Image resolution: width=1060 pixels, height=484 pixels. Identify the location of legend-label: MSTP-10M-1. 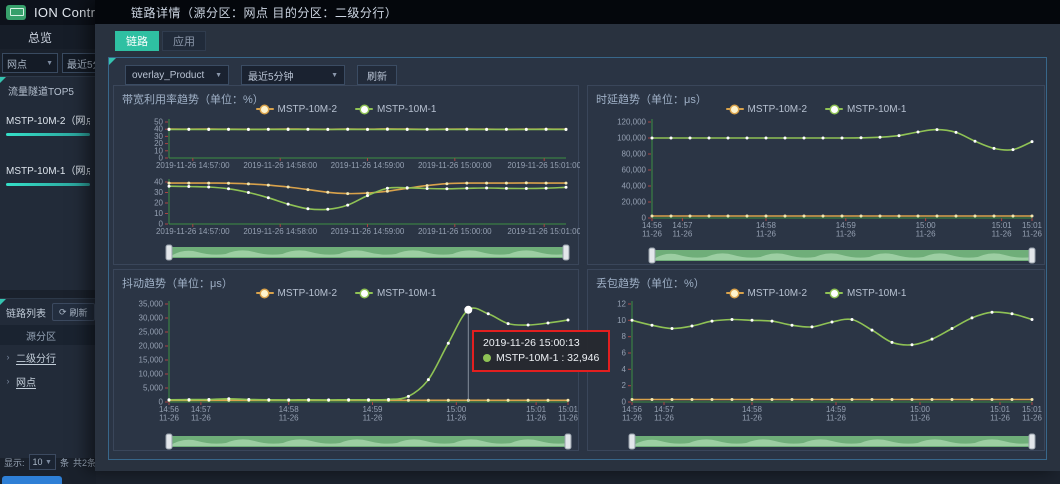
(877, 293).